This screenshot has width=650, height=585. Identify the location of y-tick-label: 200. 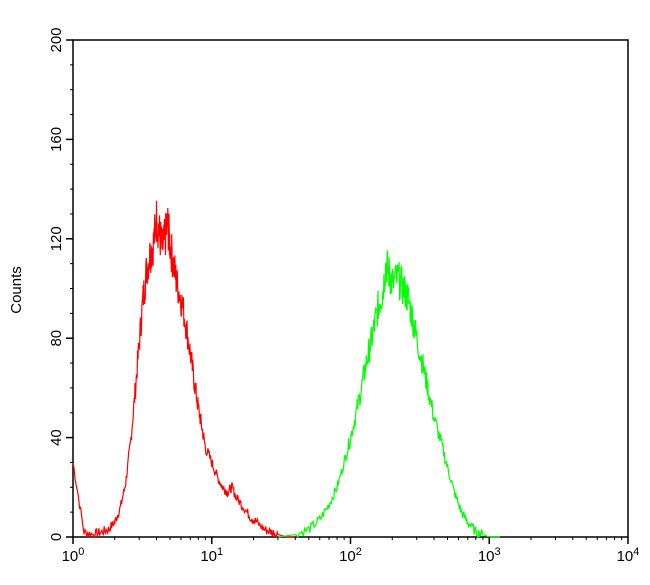
(56, 39).